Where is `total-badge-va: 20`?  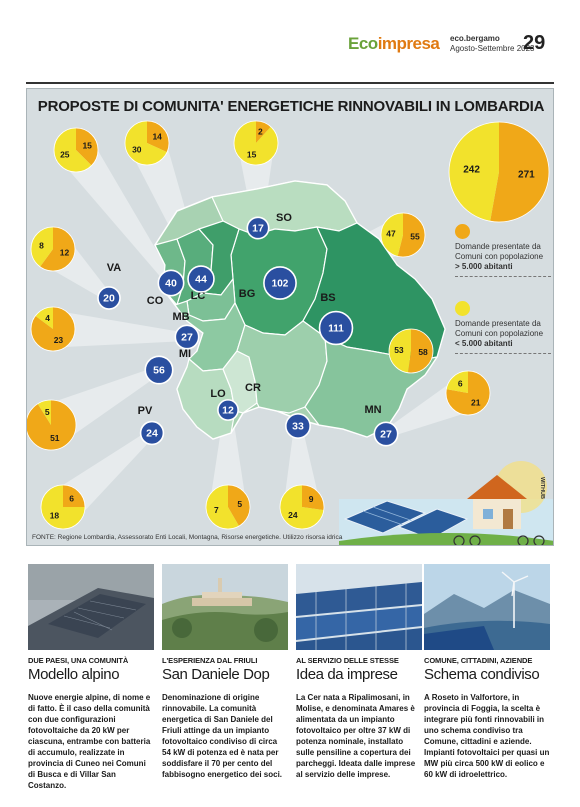
total-badge-va: 20 is located at coordinates (109, 298).